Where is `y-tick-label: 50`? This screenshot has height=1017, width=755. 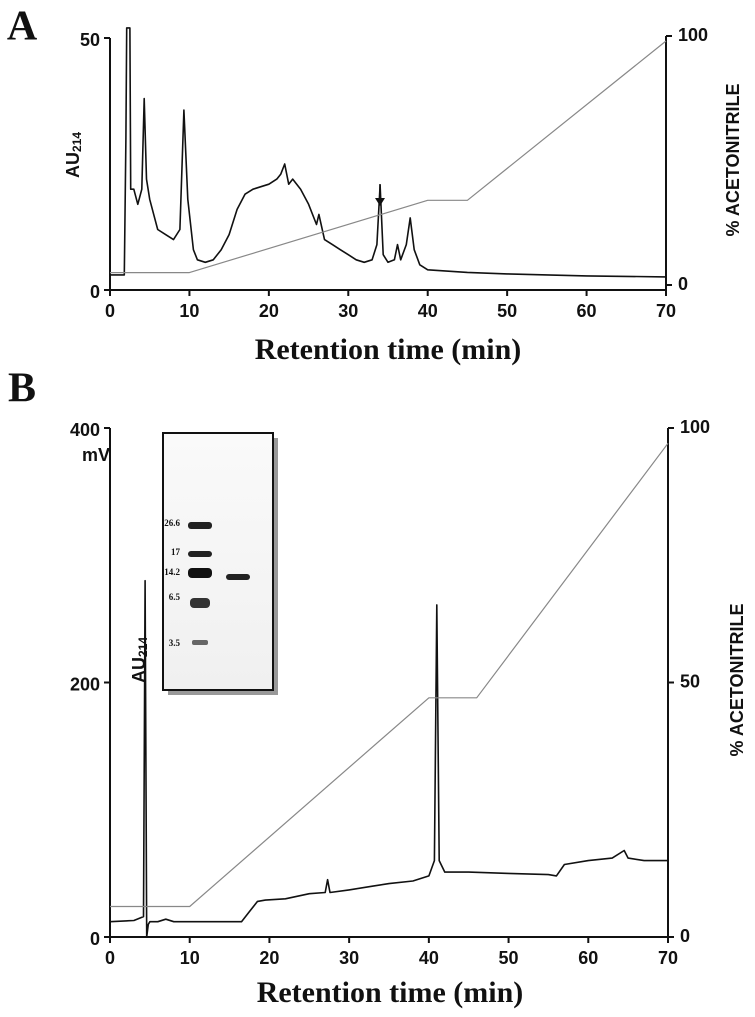 y-tick-label: 50 is located at coordinates (90, 40).